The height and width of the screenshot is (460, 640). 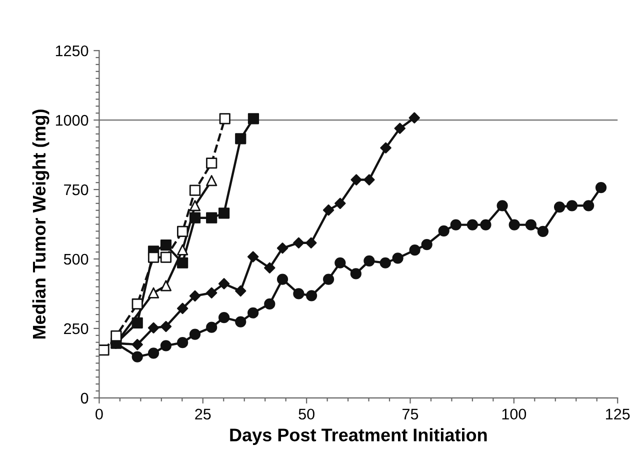 I want to click on x-tick-label: 75, so click(x=410, y=414).